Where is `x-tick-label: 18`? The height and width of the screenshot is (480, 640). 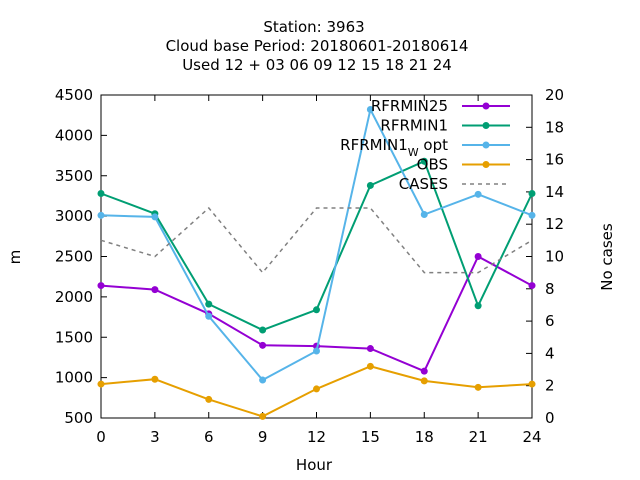 x-tick-label: 18 is located at coordinates (424, 437).